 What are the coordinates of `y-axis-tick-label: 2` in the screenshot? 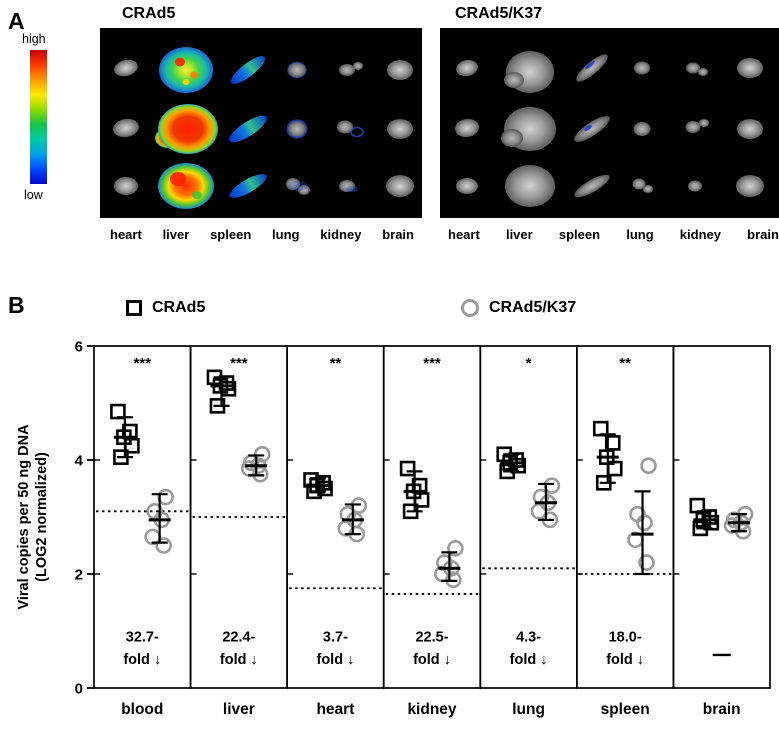 It's located at (79, 575).